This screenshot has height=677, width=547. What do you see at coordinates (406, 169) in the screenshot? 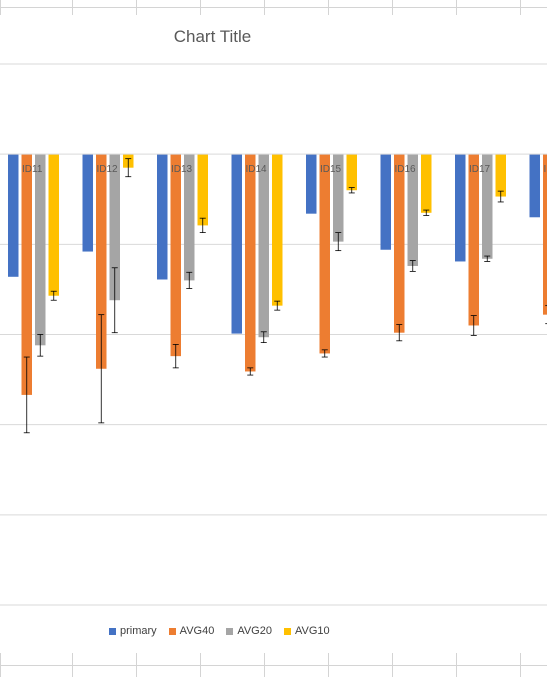
I see `category-label: ID16` at bounding box center [406, 169].